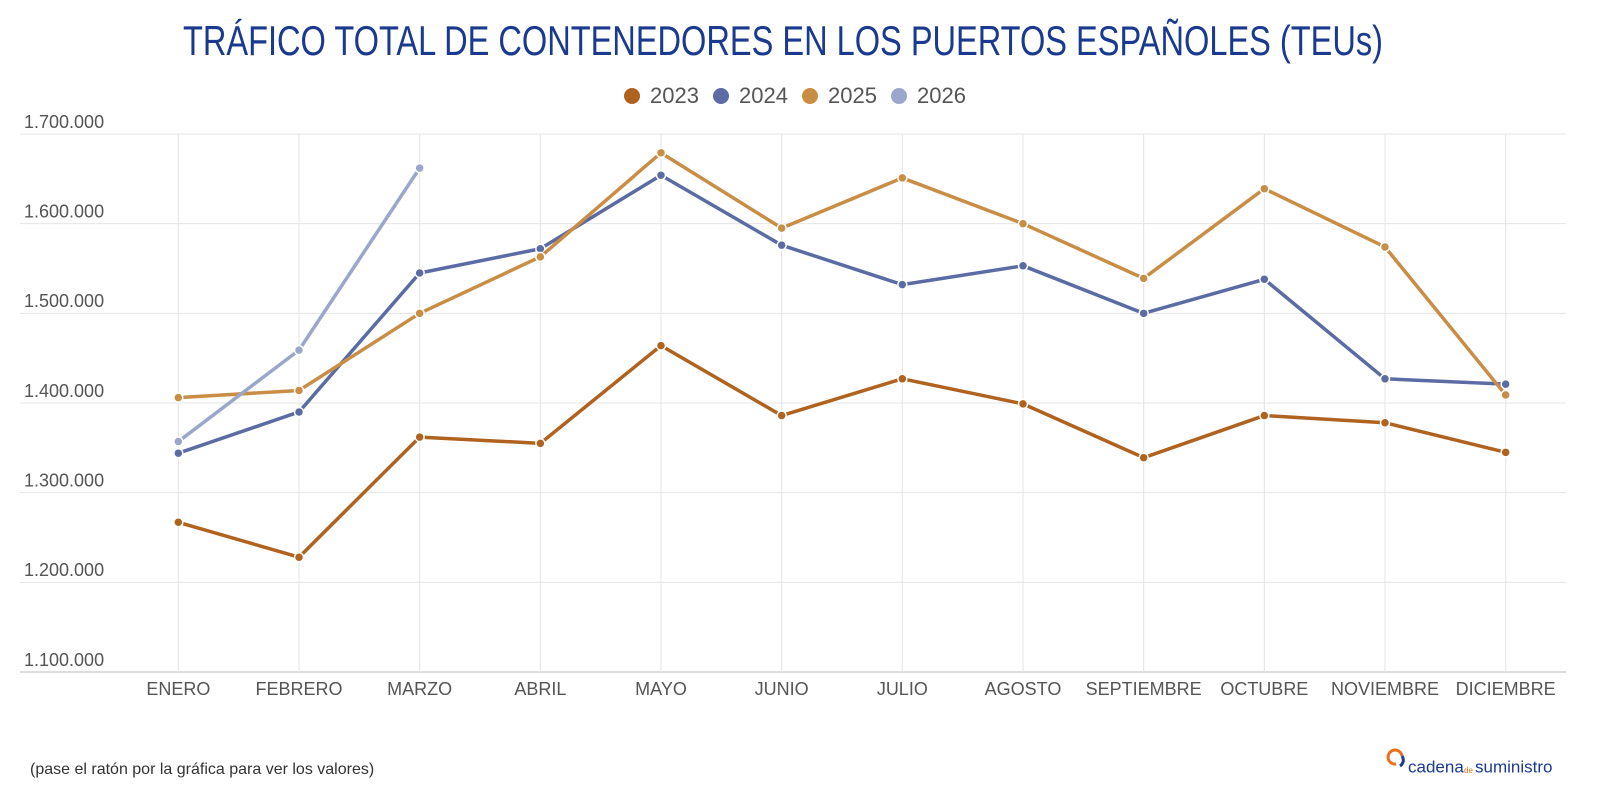  I want to click on x-tick-label: AGOSTO, so click(1023, 689).